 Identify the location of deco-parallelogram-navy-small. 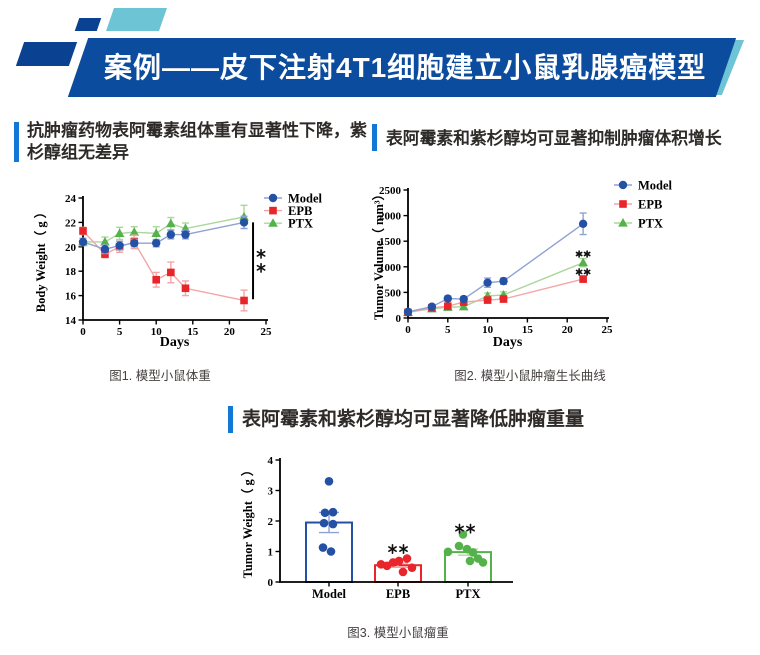
(88, 24).